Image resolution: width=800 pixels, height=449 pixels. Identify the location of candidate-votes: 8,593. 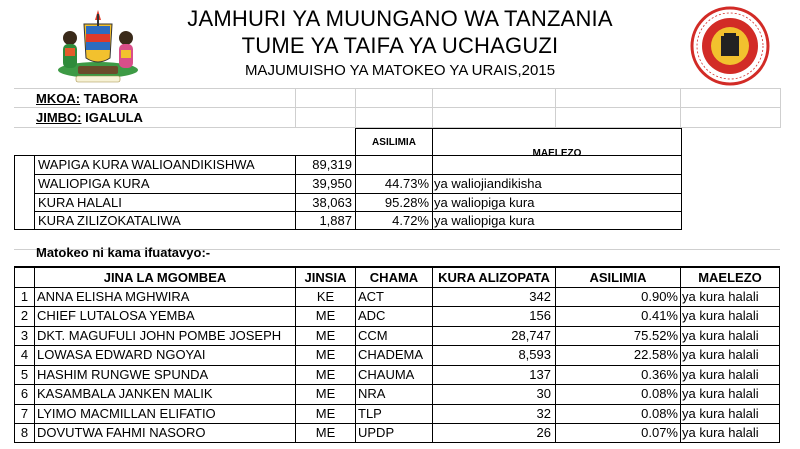
(534, 354).